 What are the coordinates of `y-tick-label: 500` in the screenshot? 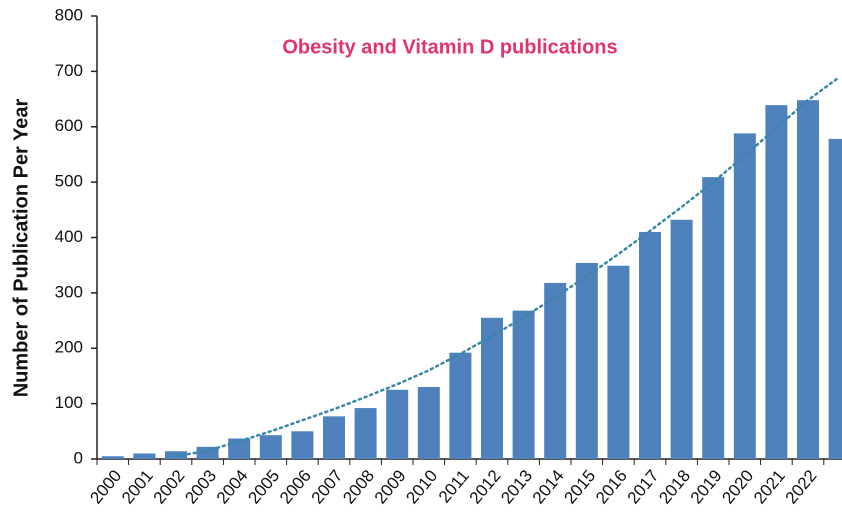 It's located at (69, 181).